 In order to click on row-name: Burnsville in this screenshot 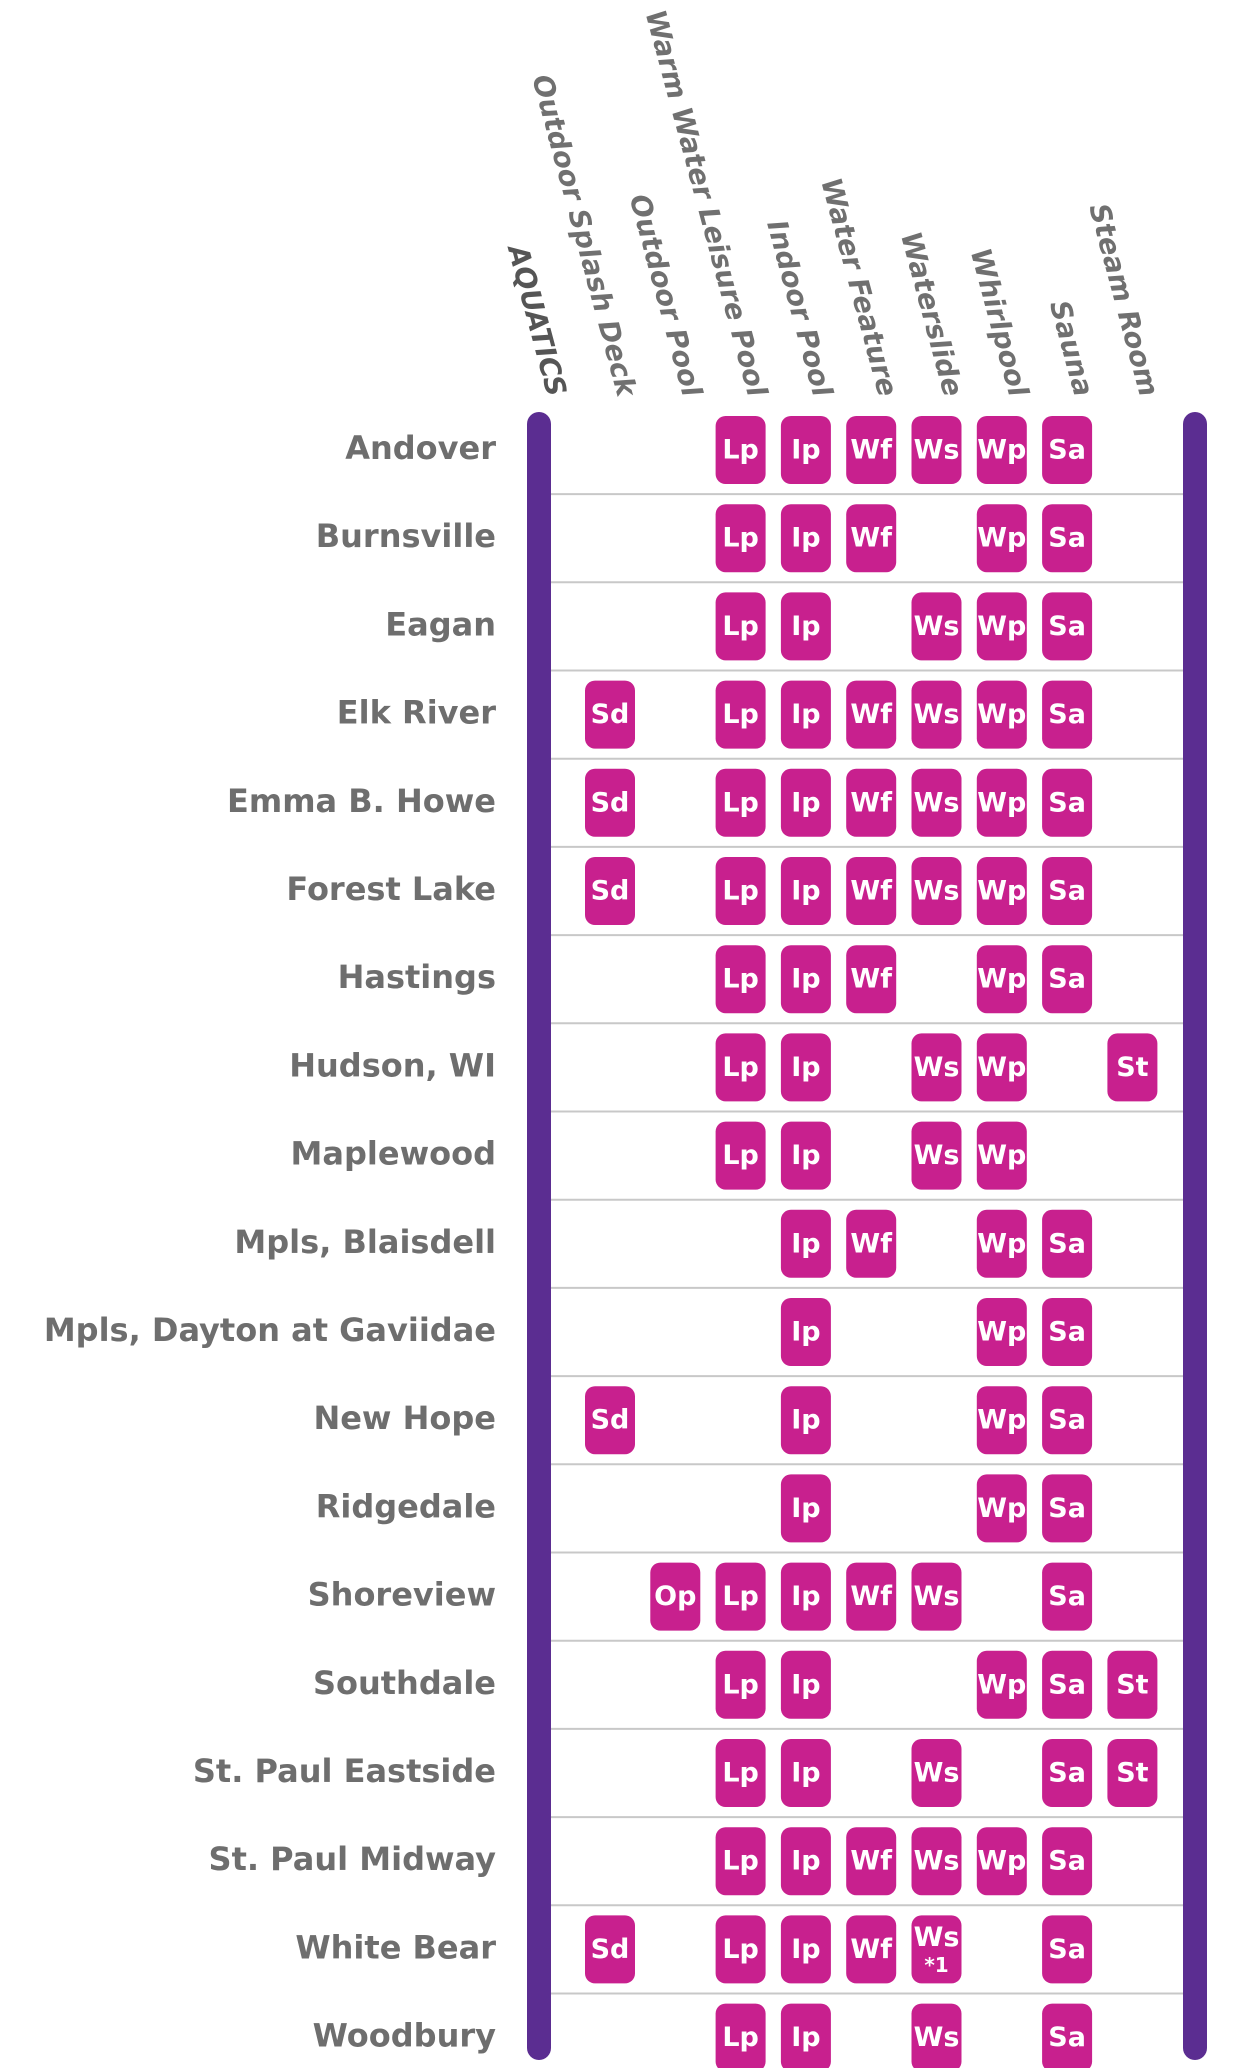, I will do `click(406, 536)`.